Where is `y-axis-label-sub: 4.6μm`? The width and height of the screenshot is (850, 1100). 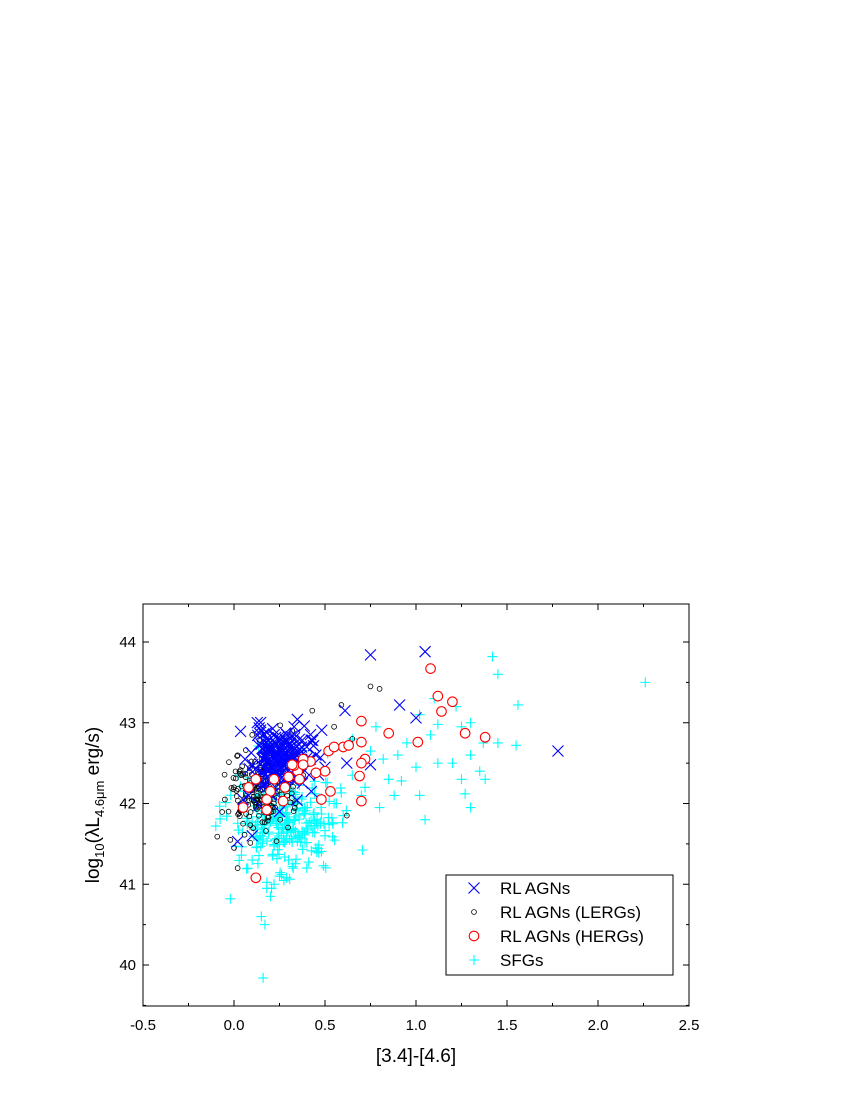
y-axis-label-sub: 4.6μm is located at coordinates (99, 799).